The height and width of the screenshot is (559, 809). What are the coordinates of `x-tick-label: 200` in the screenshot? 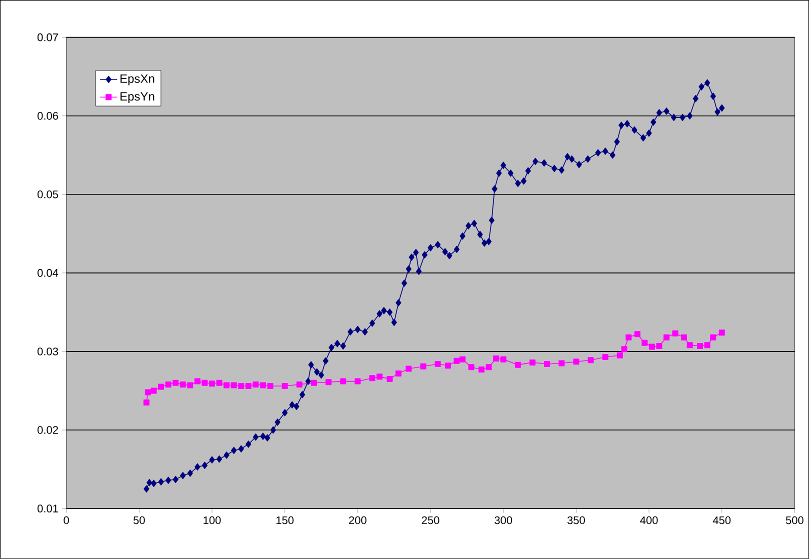 It's located at (357, 520).